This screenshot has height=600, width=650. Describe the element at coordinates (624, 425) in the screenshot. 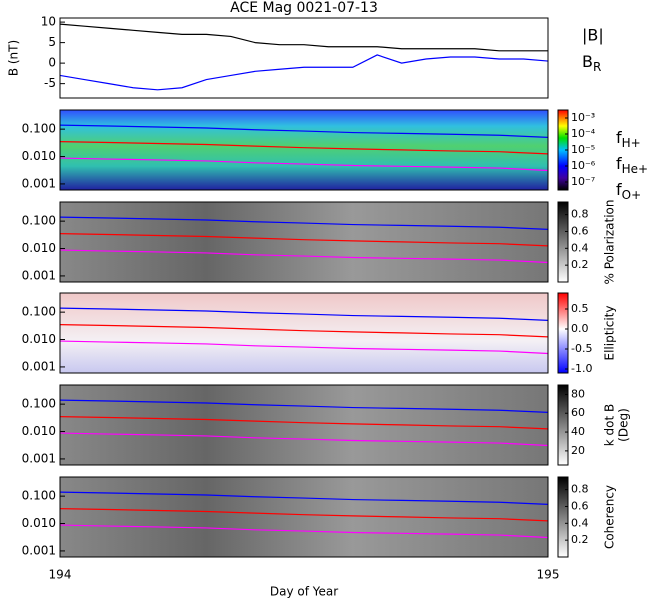

I see `colorbar-unit: (Deg)` at that location.